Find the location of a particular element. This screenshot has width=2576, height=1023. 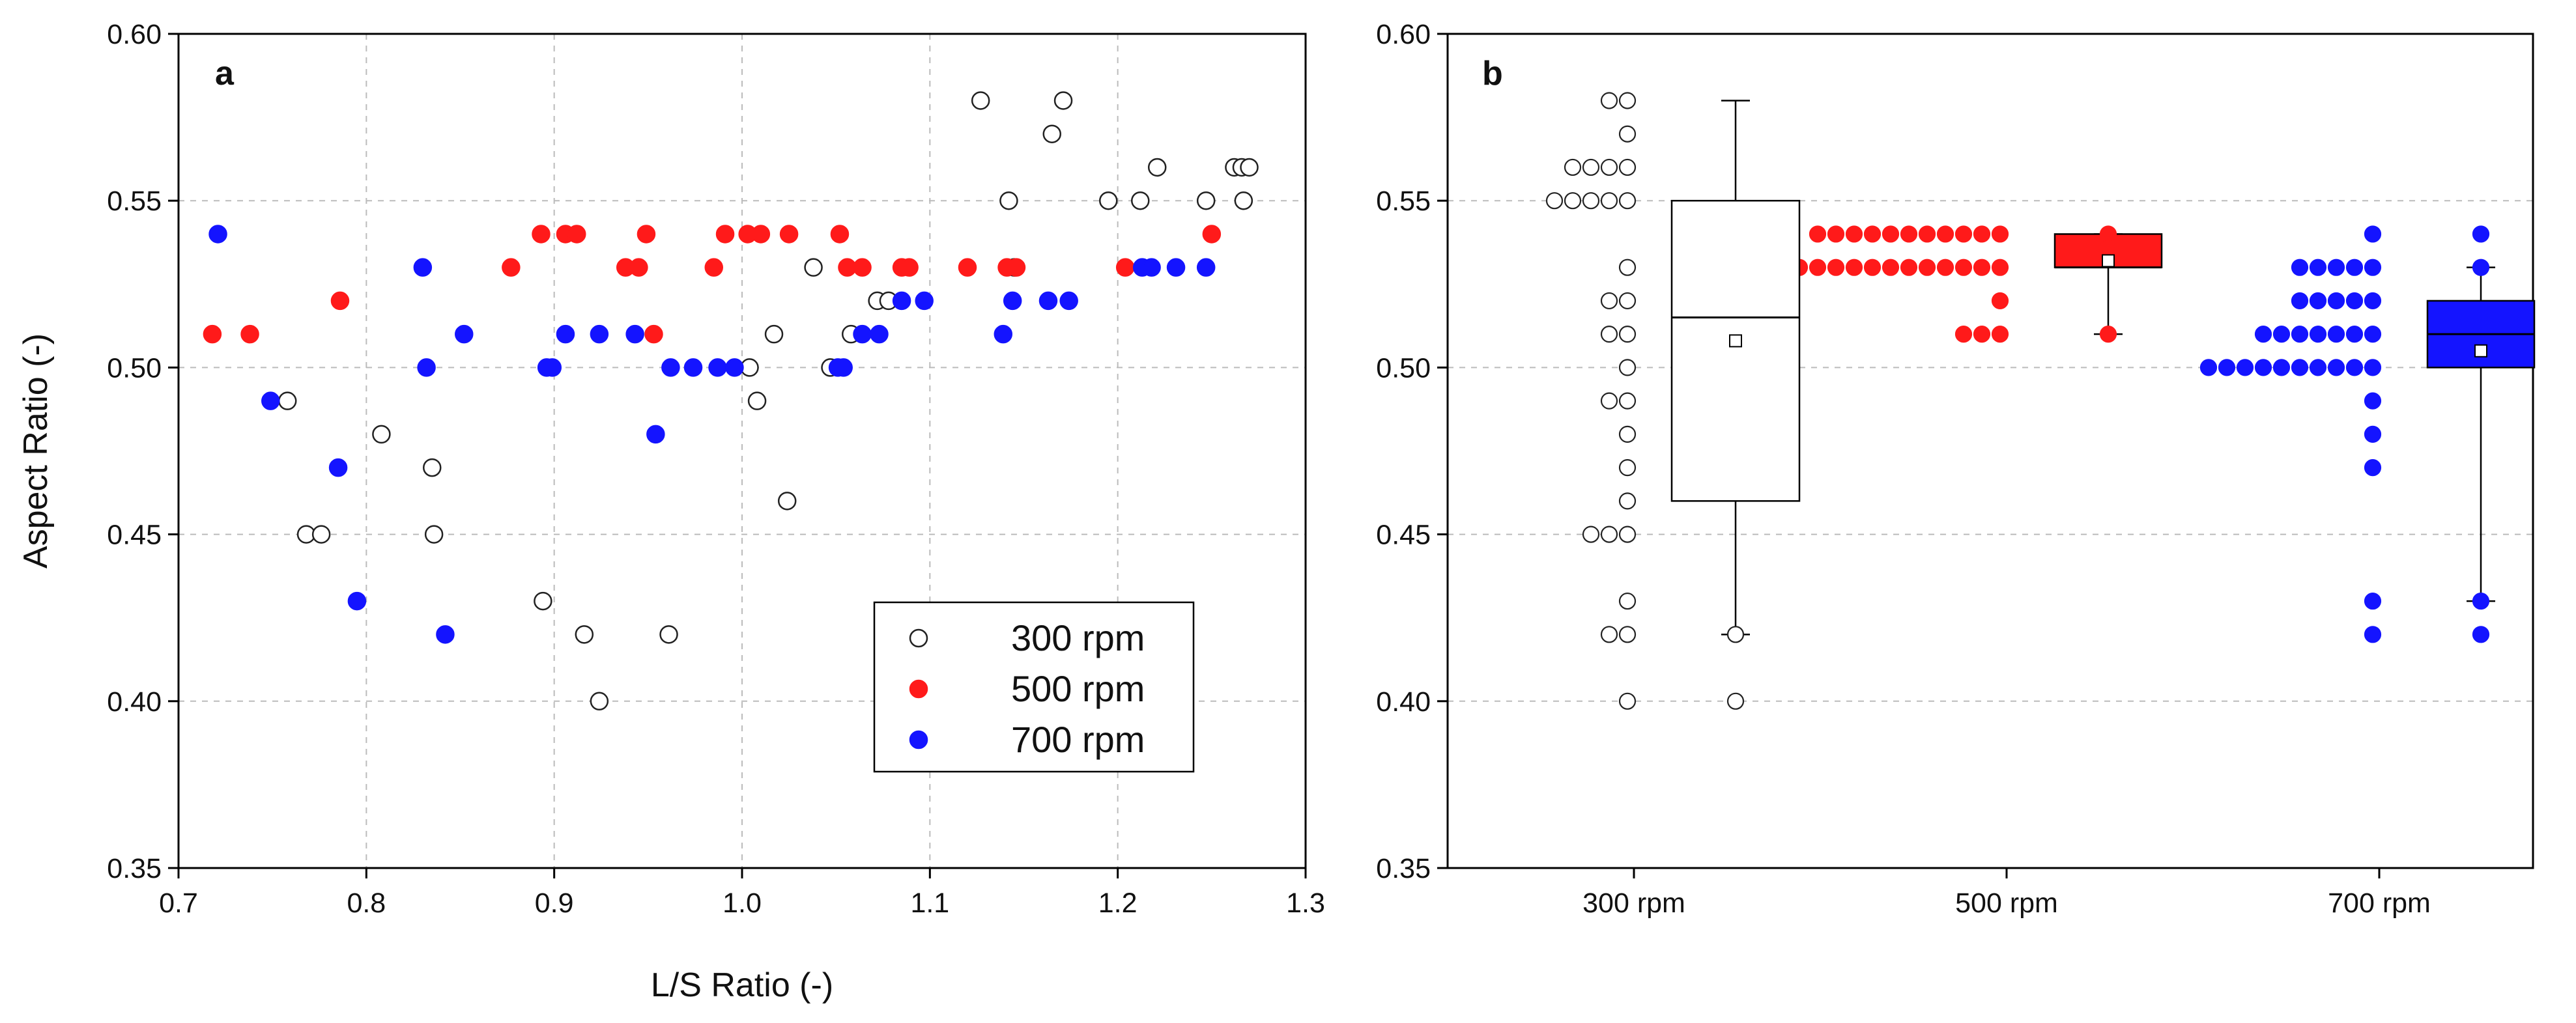

y-tick-label: 0.35 is located at coordinates (134, 869).